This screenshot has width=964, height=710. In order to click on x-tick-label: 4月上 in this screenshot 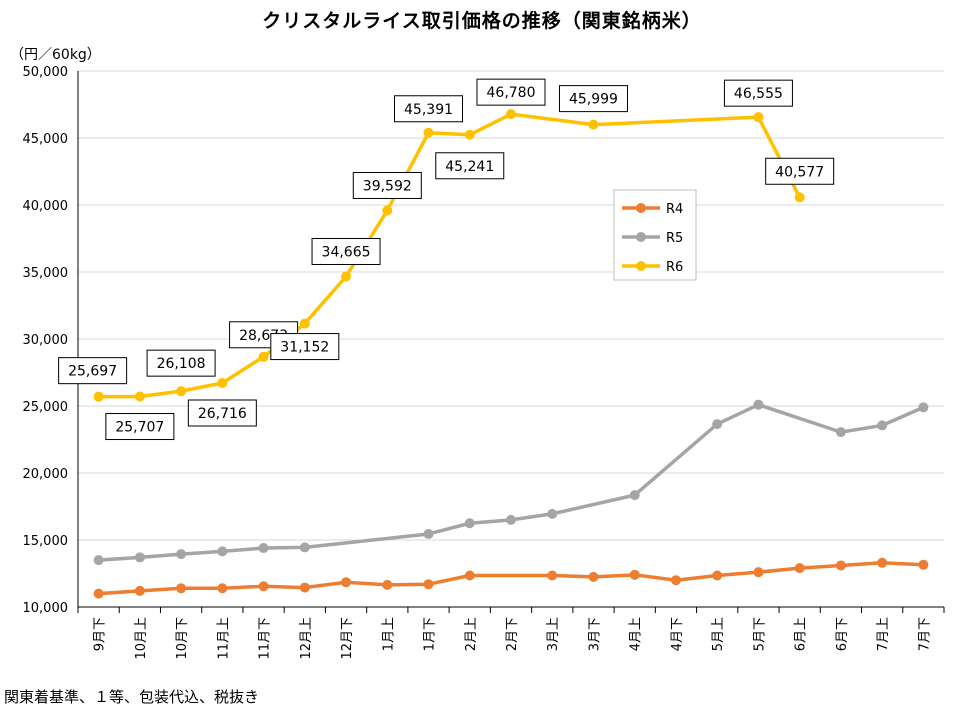, I will do `click(636, 634)`.